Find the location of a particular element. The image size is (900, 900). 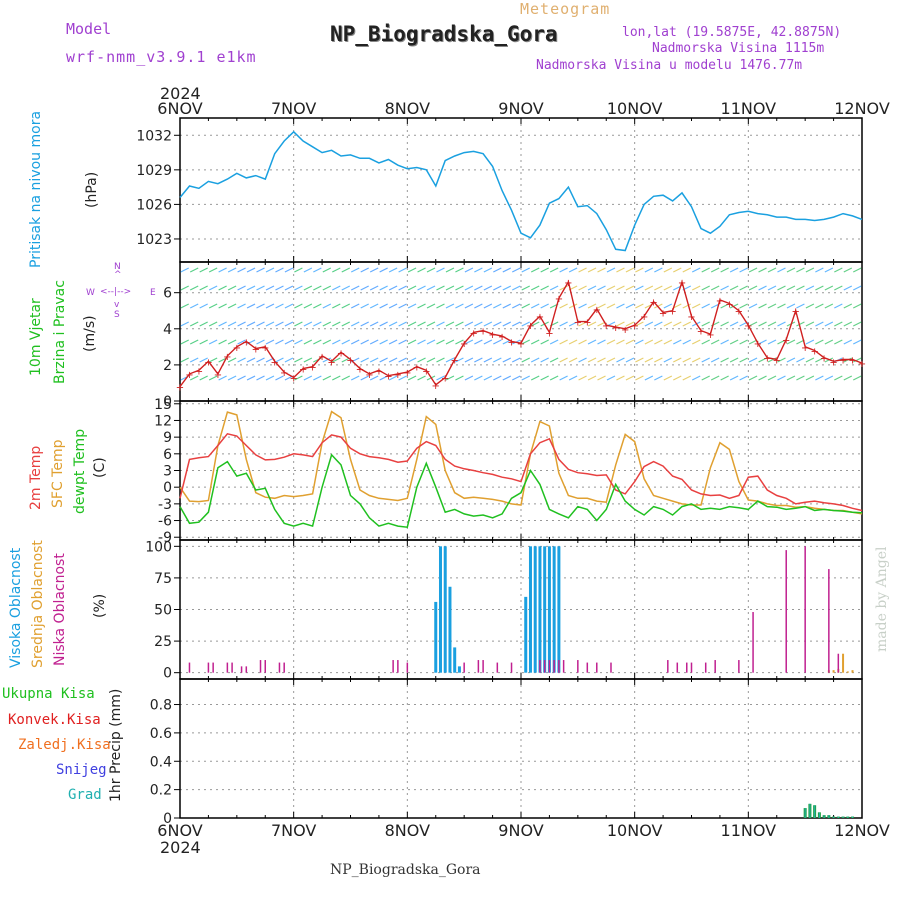

compass-n: N is located at coordinates (117, 267).